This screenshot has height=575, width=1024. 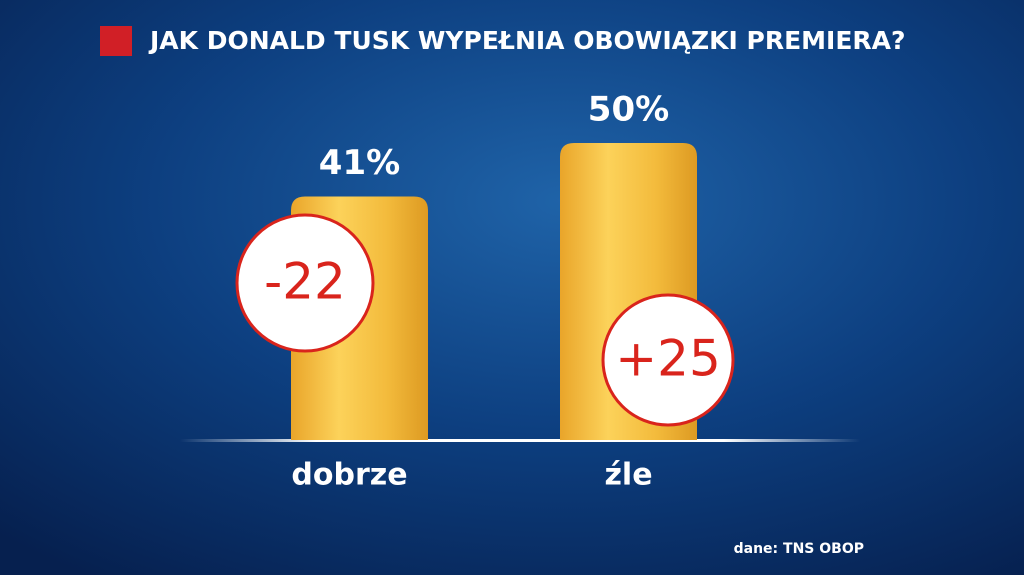 I want to click on x-tick-label: dobrze, so click(x=349, y=475).